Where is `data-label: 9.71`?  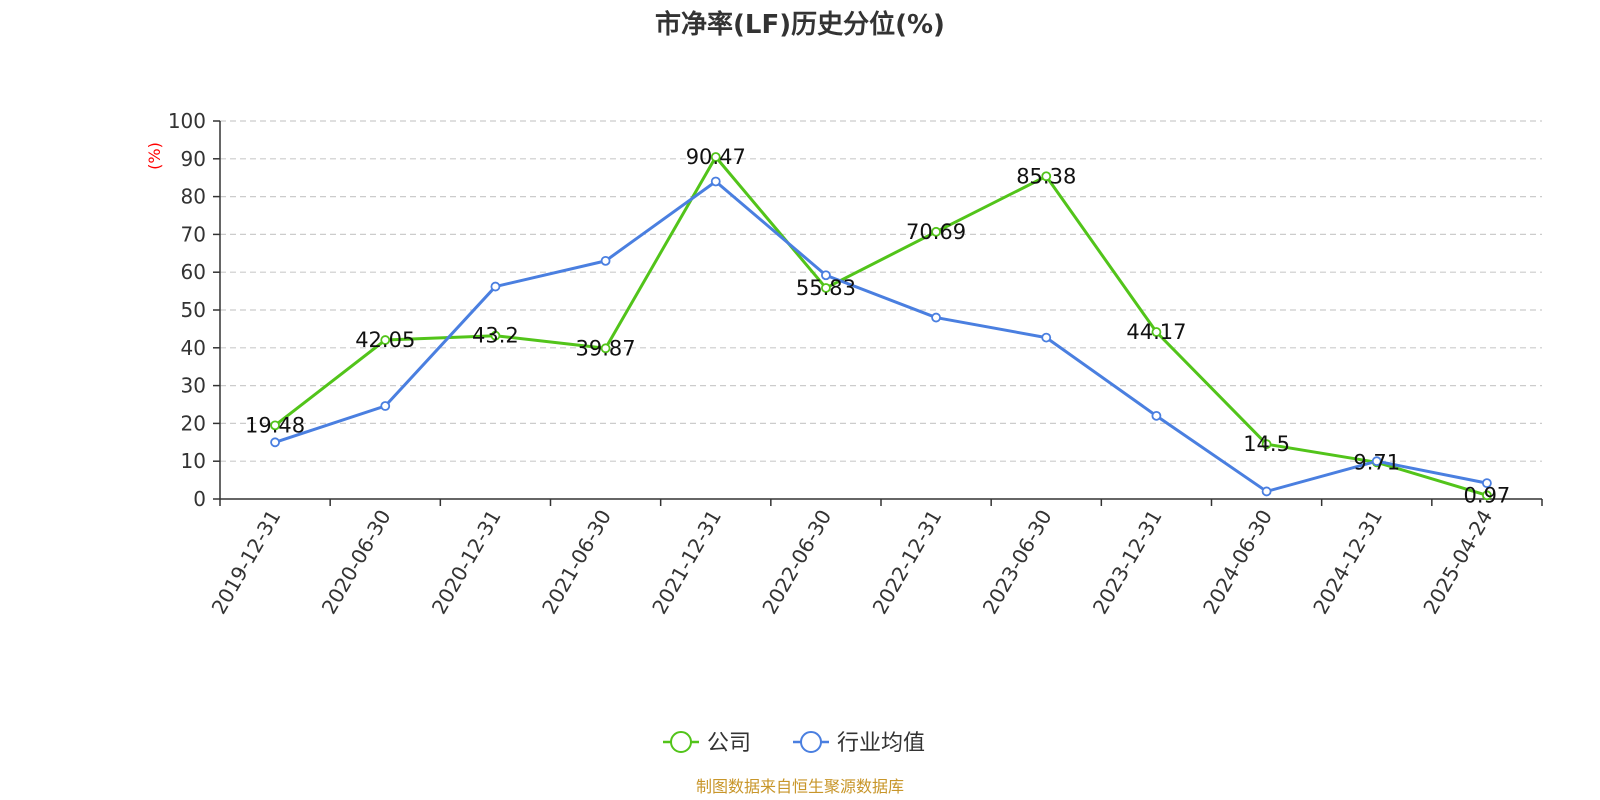
data-label: 9.71 is located at coordinates (1376, 462).